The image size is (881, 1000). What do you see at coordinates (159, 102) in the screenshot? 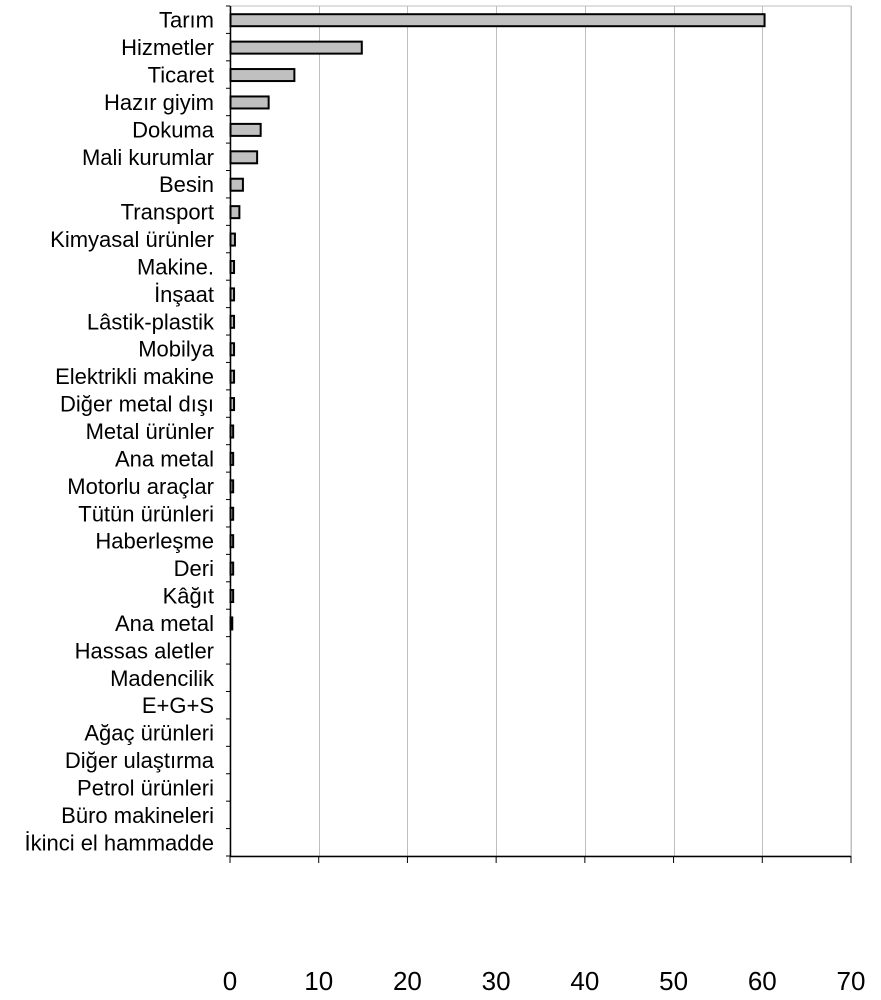
I see `category-label: Hazır giyim` at bounding box center [159, 102].